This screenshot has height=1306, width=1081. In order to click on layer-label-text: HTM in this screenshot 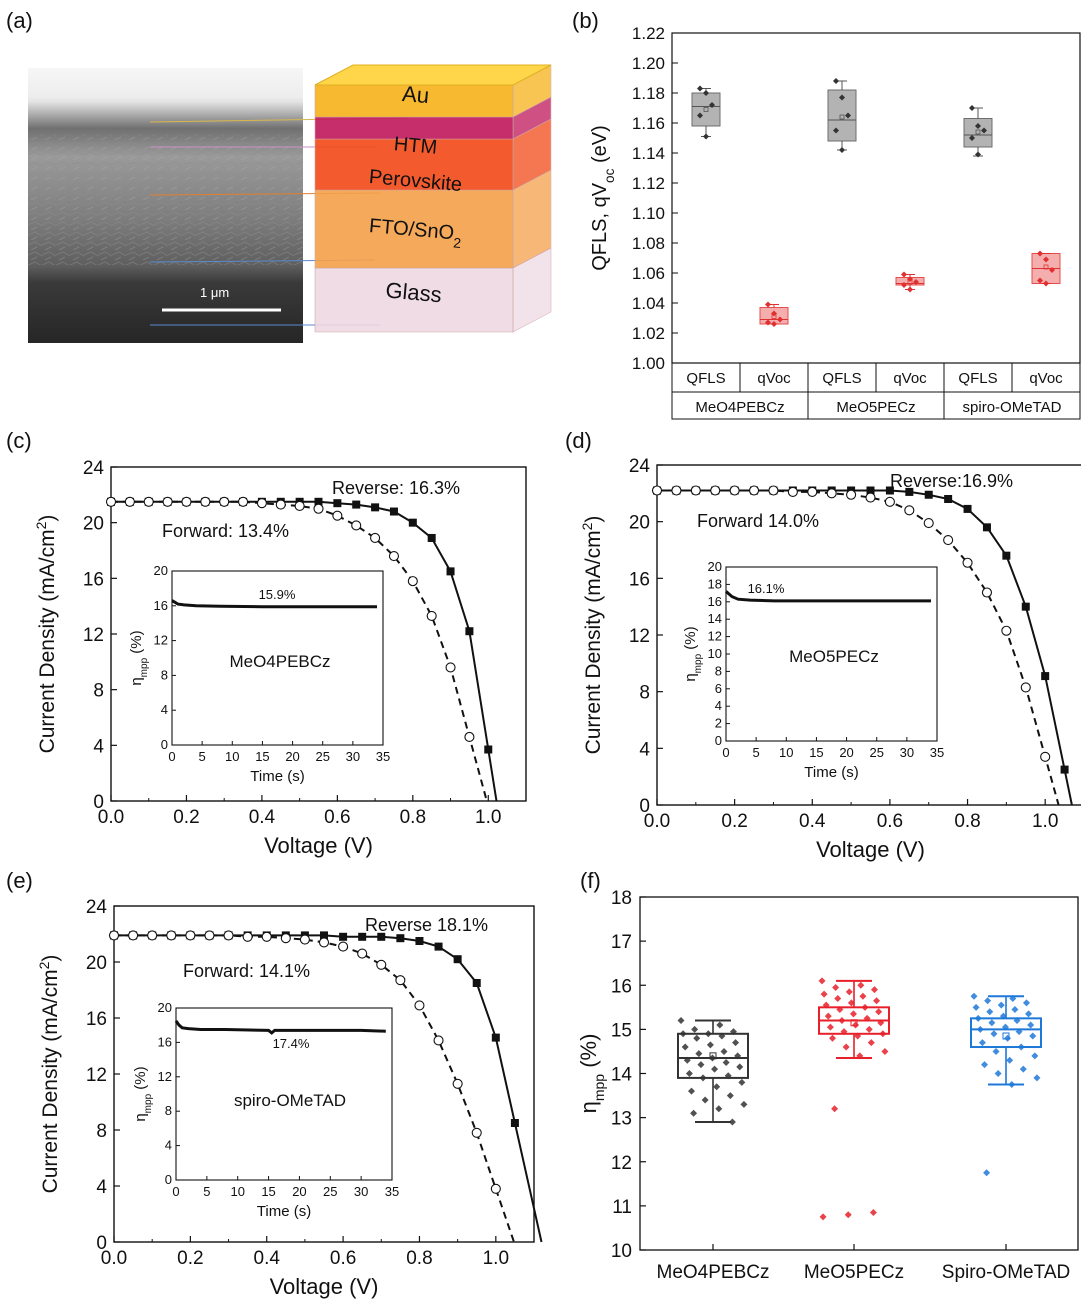, I will do `click(415, 146)`.